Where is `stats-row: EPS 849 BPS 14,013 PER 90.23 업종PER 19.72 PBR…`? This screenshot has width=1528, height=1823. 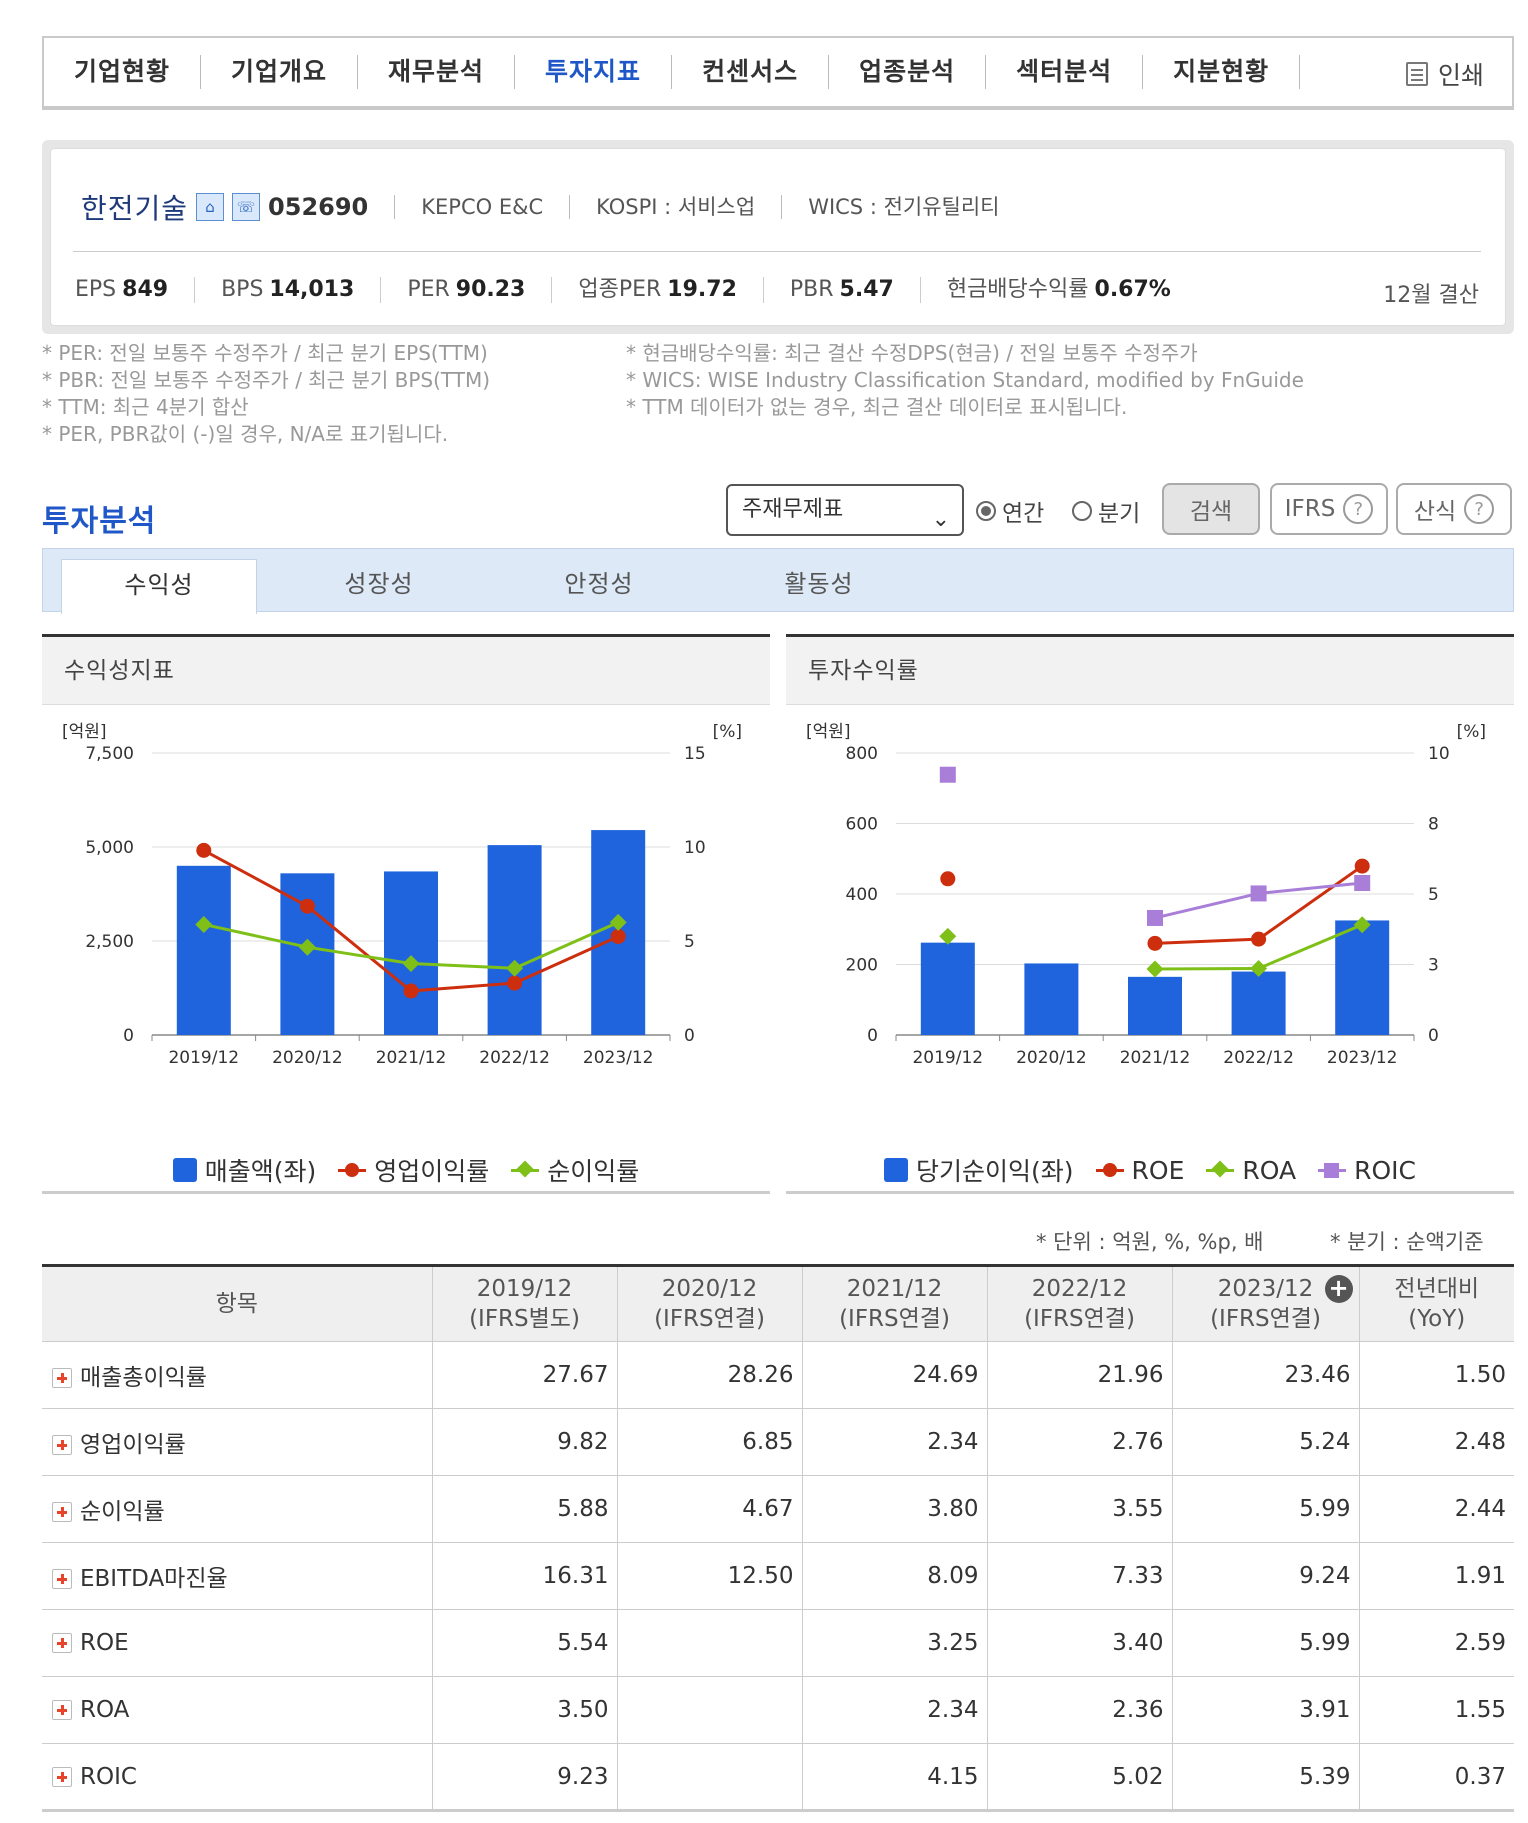
stats-row: EPS 849 BPS 14,013 PER 90.23 업종PER 19.72 PBR… is located at coordinates (636, 290).